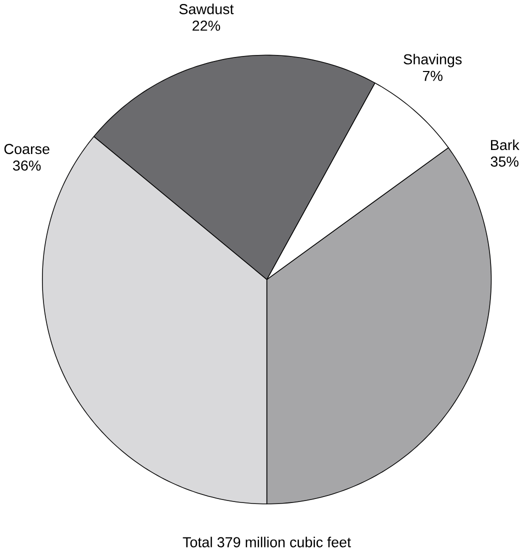  What do you see at coordinates (504, 161) in the screenshot?
I see `data-label: 35%` at bounding box center [504, 161].